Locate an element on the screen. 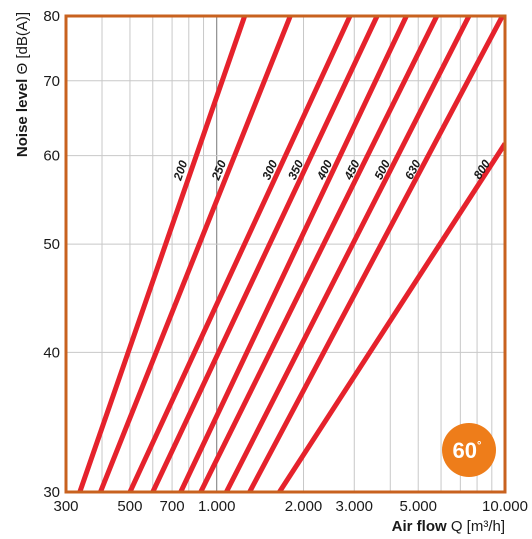  angle-badge-circle is located at coordinates (469, 450).